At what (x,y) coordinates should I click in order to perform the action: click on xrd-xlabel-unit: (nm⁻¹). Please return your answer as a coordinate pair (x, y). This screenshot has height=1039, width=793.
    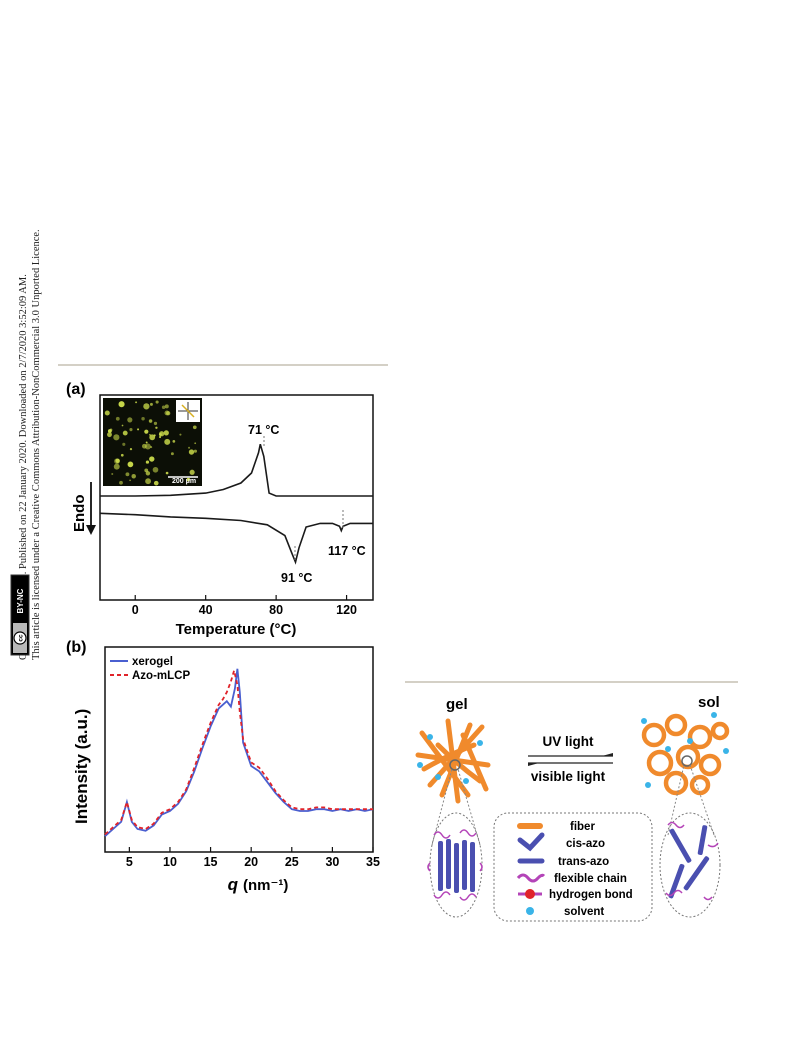
    Looking at the image, I should click on (265, 885).